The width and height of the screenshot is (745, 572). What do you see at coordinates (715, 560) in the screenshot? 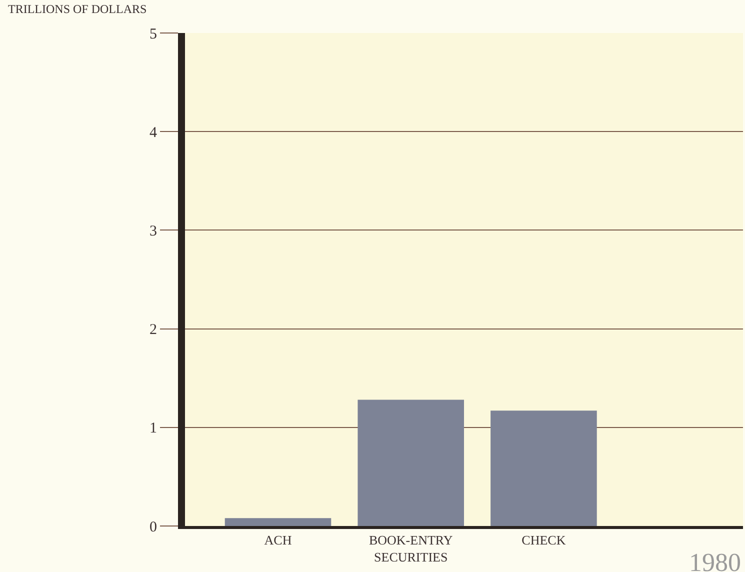
I see `text: 1980` at bounding box center [715, 560].